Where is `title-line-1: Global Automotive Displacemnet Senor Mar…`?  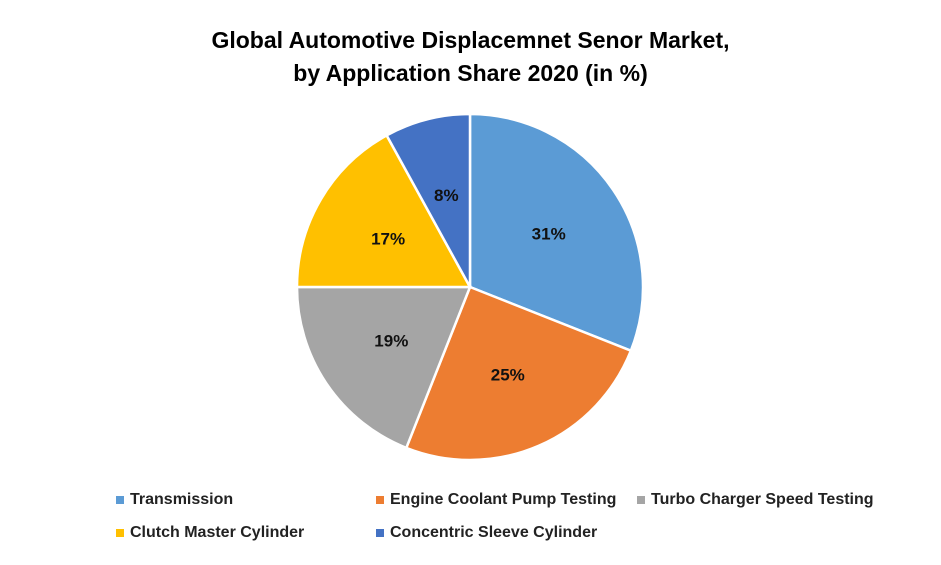
title-line-1: Global Automotive Displacemnet Senor Mar… is located at coordinates (470, 40).